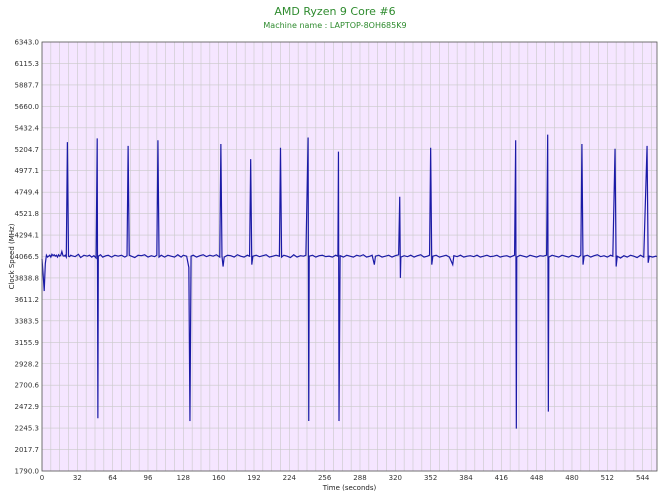  I want to click on x-tick-label: 96, so click(148, 478).